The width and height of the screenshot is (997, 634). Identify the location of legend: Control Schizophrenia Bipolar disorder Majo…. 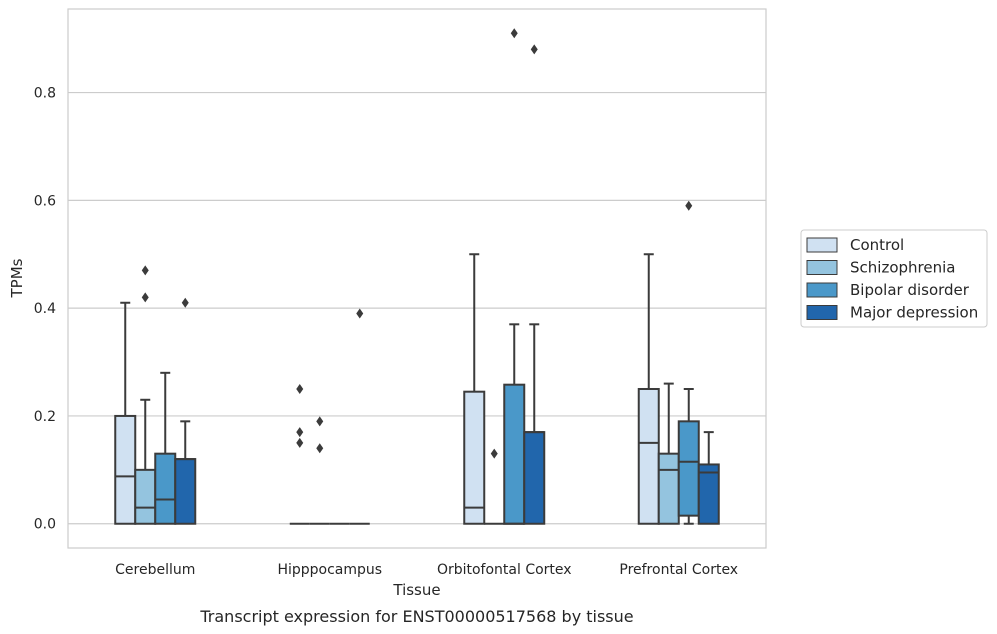
(894, 278).